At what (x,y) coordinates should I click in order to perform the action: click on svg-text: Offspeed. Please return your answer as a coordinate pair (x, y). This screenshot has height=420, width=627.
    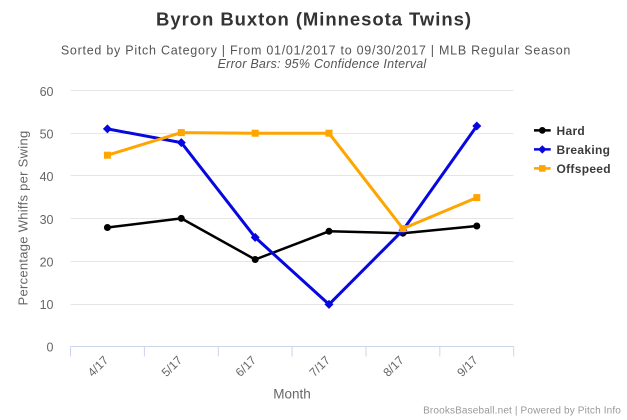
    Looking at the image, I should click on (584, 169).